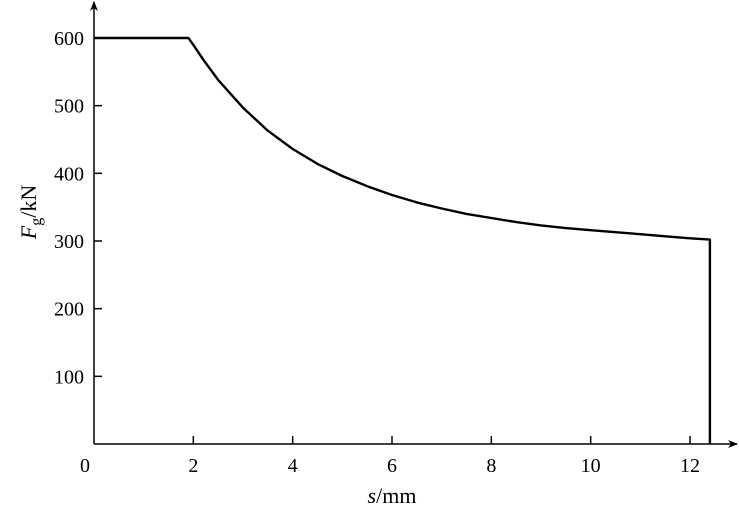 This screenshot has height=512, width=739. Describe the element at coordinates (193, 466) in the screenshot. I see `x-tick-label: 2` at that location.